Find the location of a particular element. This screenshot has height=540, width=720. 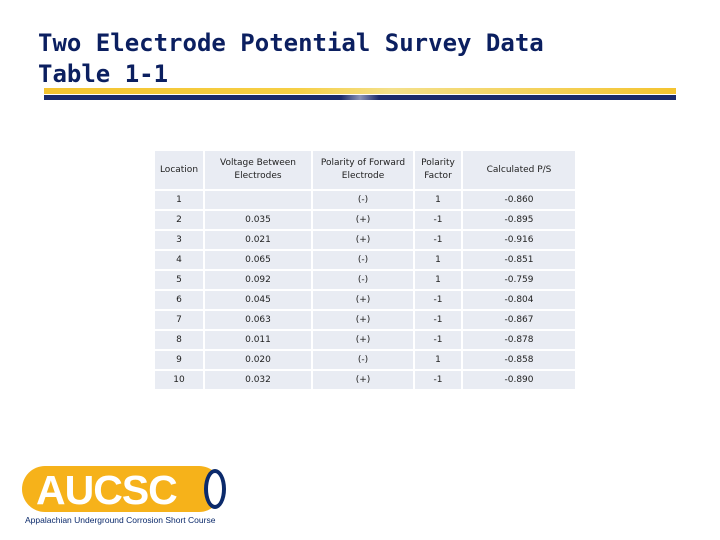

column-header-calculated-ps: Calculated P/S is located at coordinates (519, 170).